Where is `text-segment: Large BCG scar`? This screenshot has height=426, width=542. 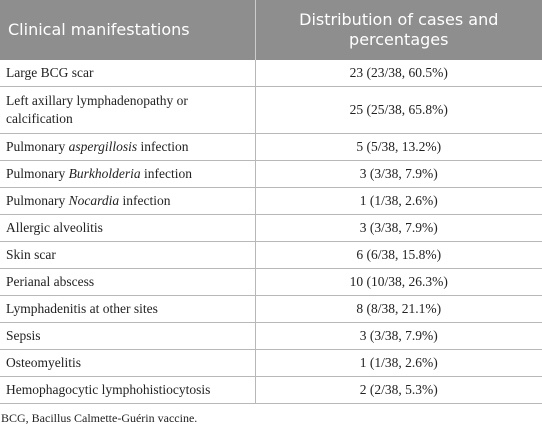 text-segment: Large BCG scar is located at coordinates (50, 72).